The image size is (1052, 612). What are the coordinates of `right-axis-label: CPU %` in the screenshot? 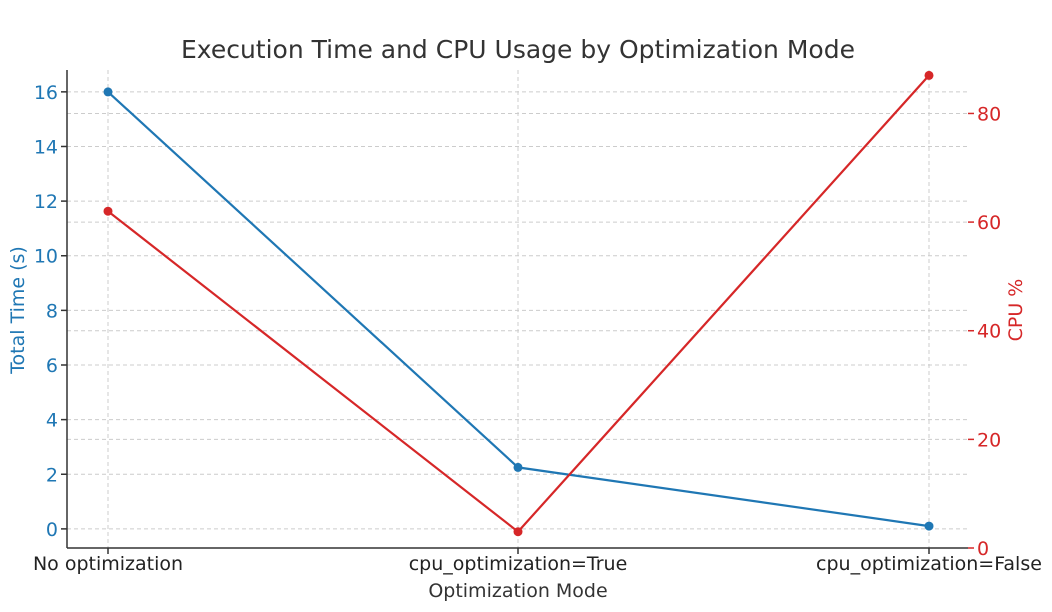 It's located at (1016, 310).